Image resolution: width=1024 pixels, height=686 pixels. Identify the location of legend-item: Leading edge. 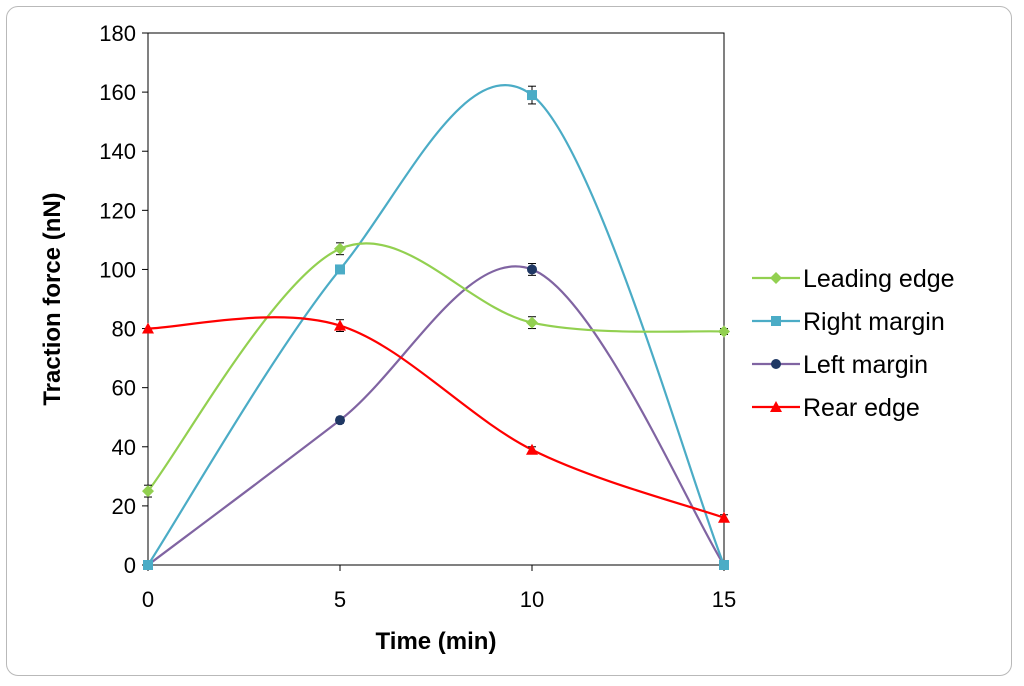
(853, 279).